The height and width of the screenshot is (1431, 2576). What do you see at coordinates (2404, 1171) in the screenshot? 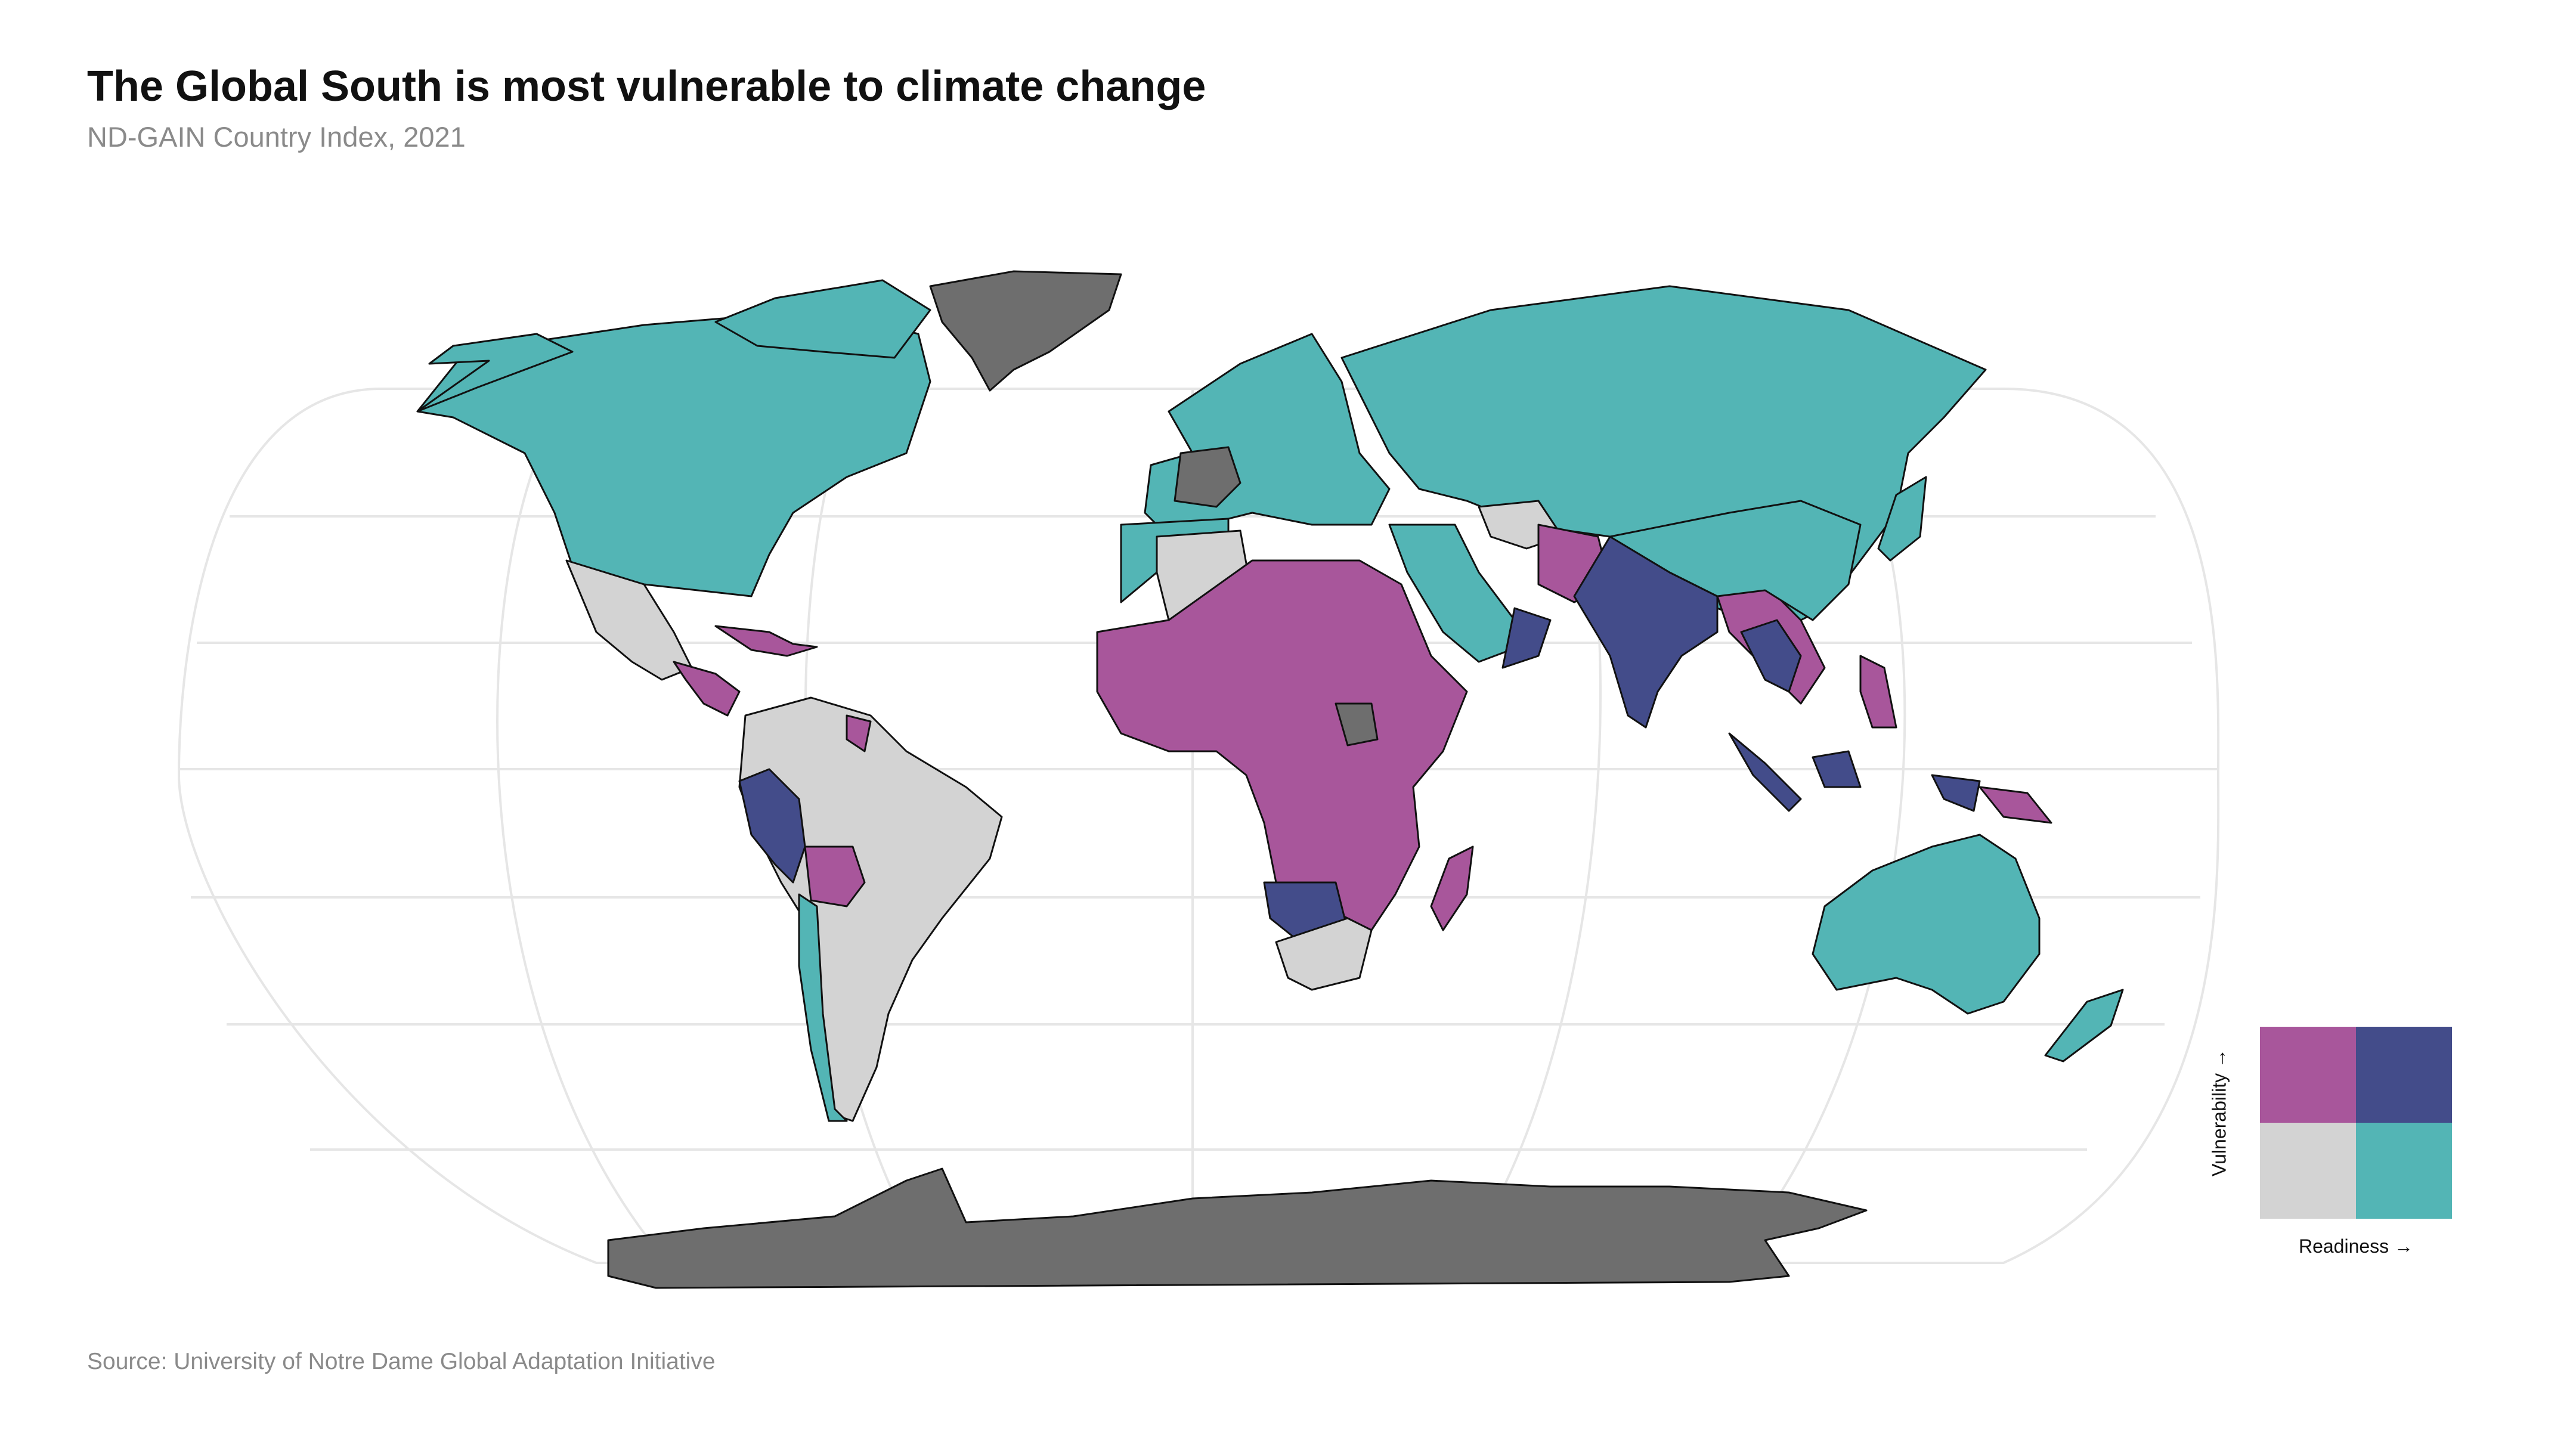
I see `legend-cell-low-vulnerability-high-readiness` at bounding box center [2404, 1171].